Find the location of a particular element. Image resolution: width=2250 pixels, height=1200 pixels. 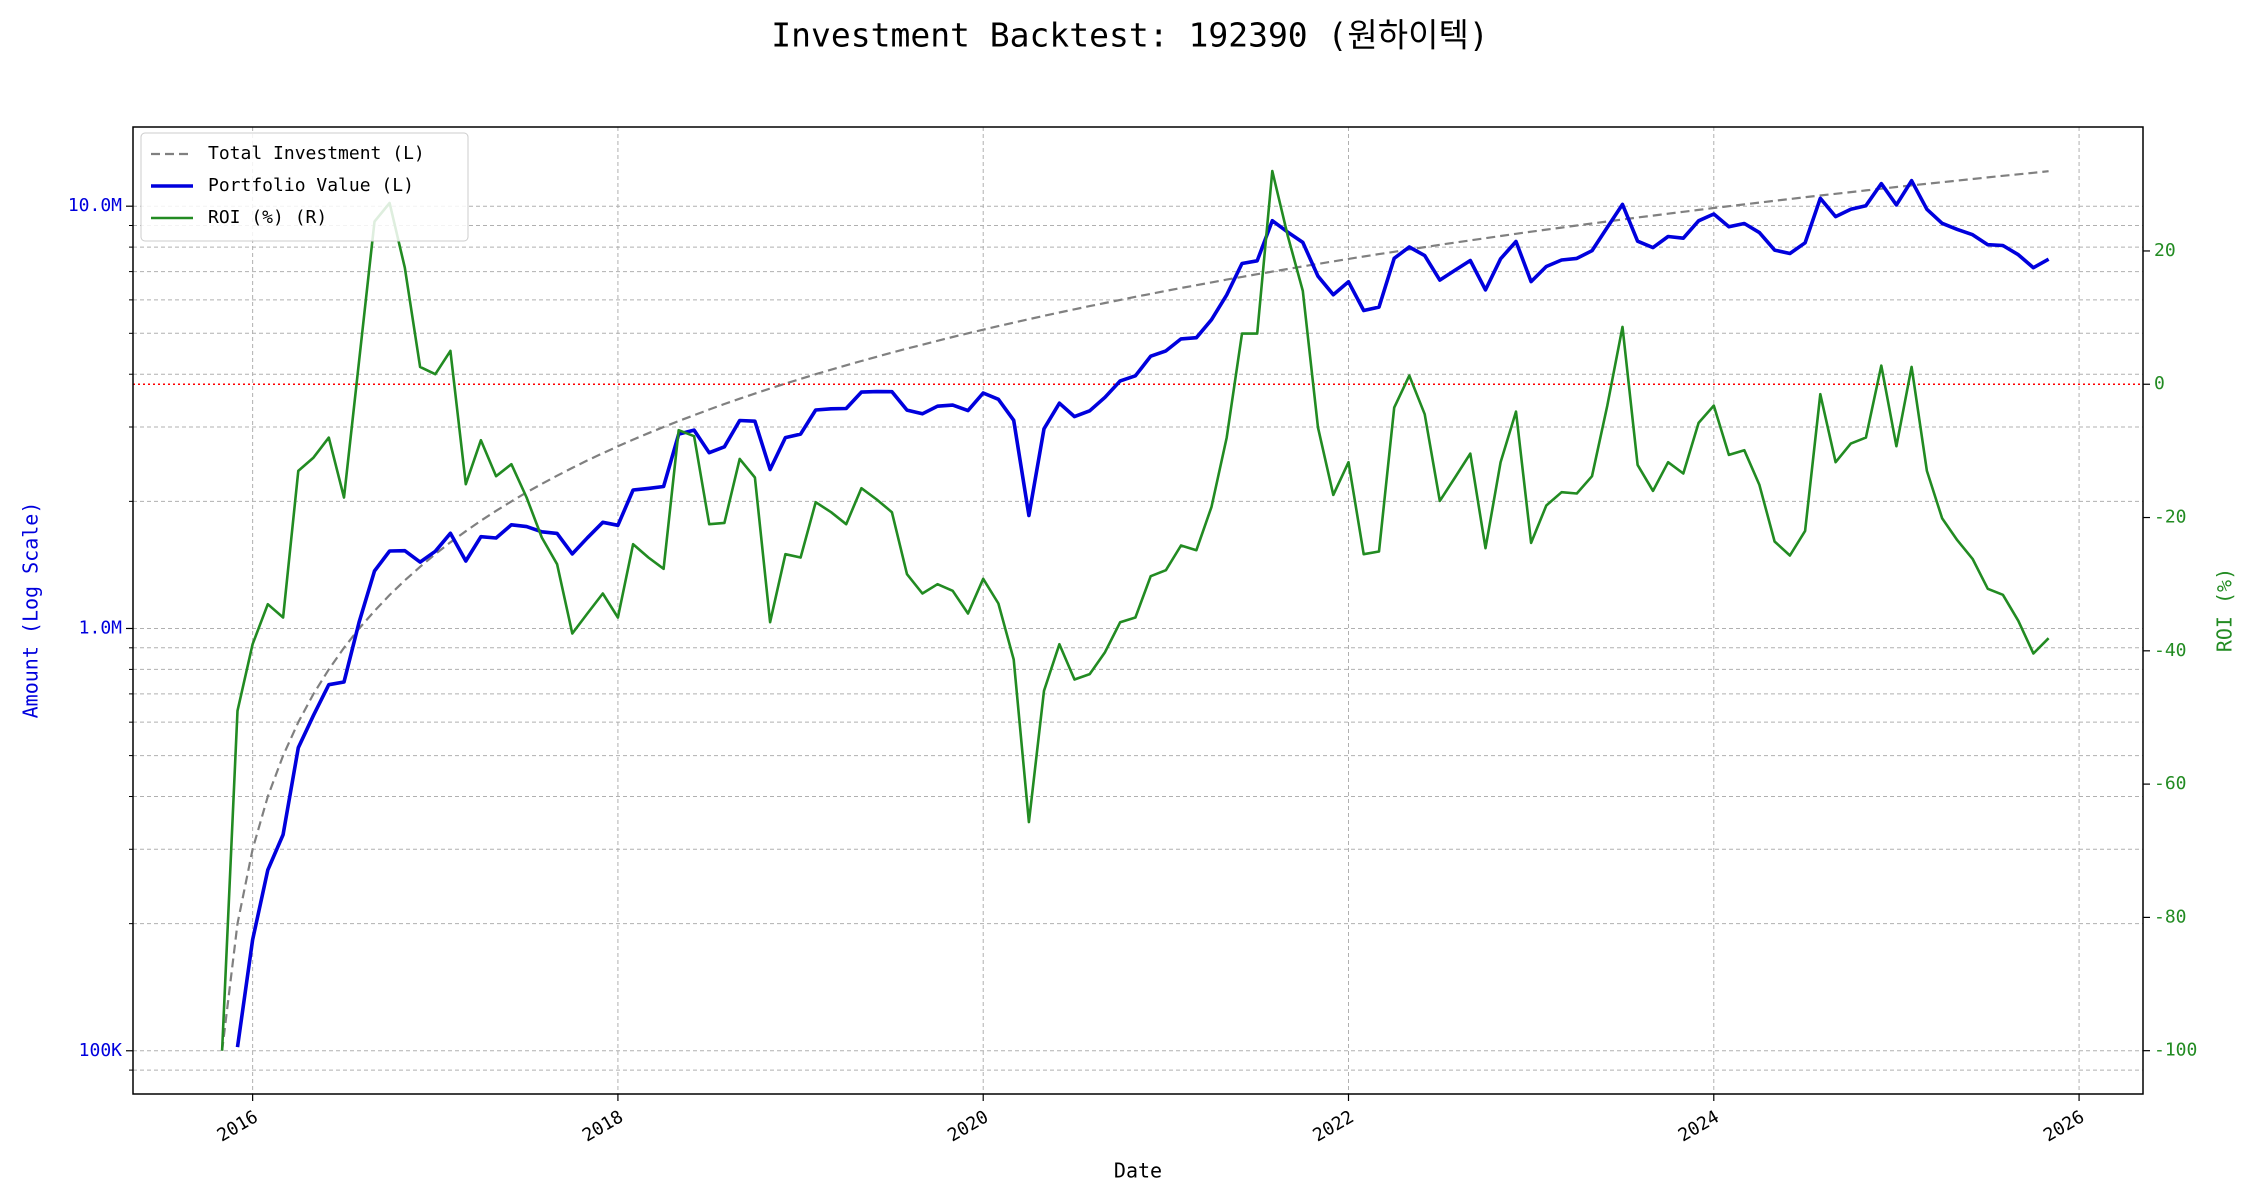

legend-label: Portfolio Value (L) is located at coordinates (311, 185).